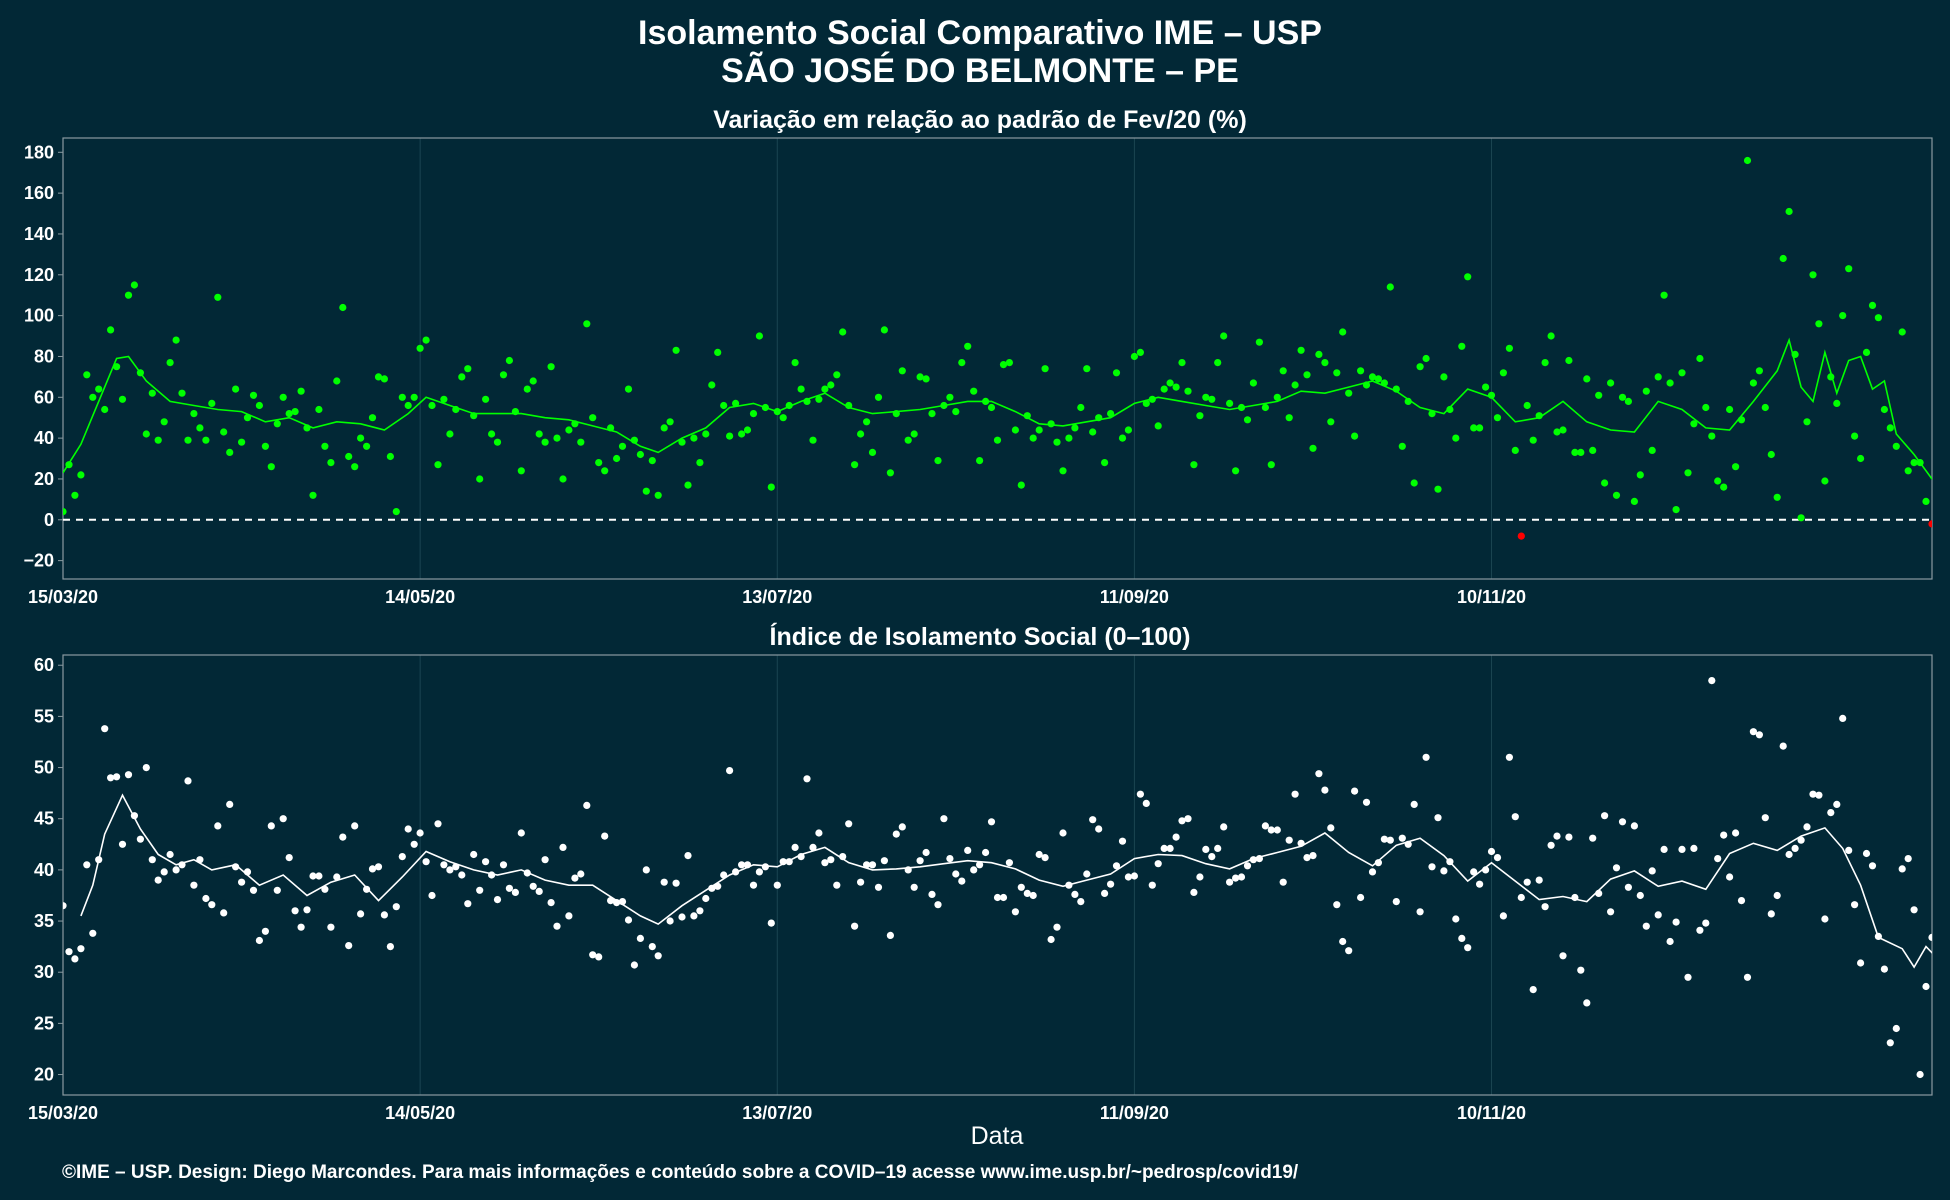 The height and width of the screenshot is (1200, 1950). What do you see at coordinates (44, 665) in the screenshot?
I see `y-tick-label: 60` at bounding box center [44, 665].